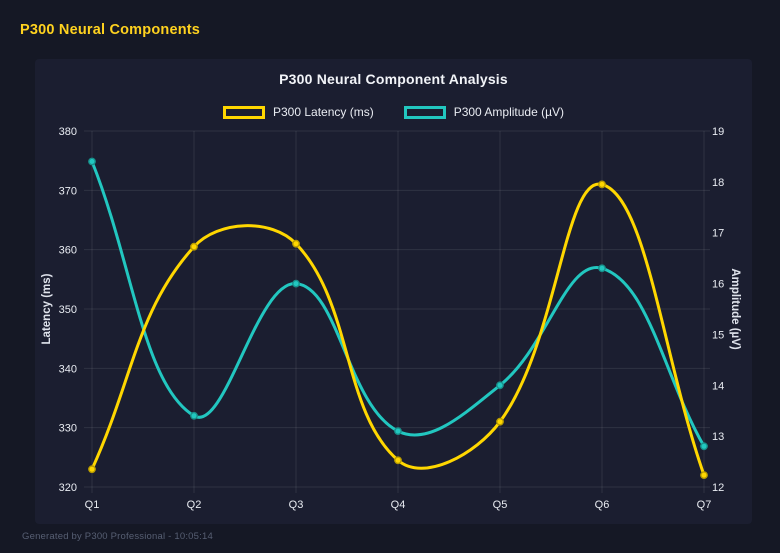 The height and width of the screenshot is (553, 780). Describe the element at coordinates (704, 505) in the screenshot. I see `svg-text: Q7` at that location.